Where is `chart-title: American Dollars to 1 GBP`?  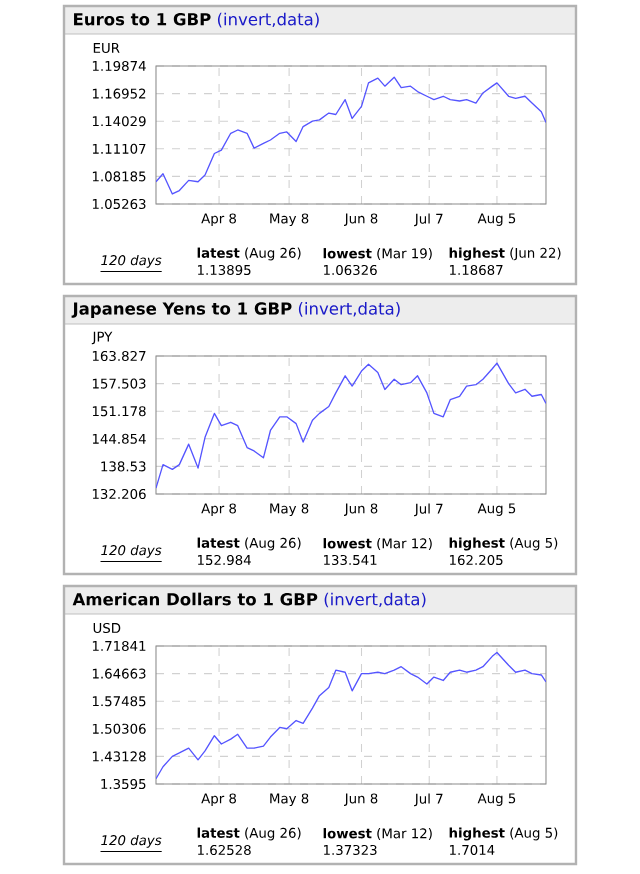
chart-title: American Dollars to 1 GBP is located at coordinates (195, 599).